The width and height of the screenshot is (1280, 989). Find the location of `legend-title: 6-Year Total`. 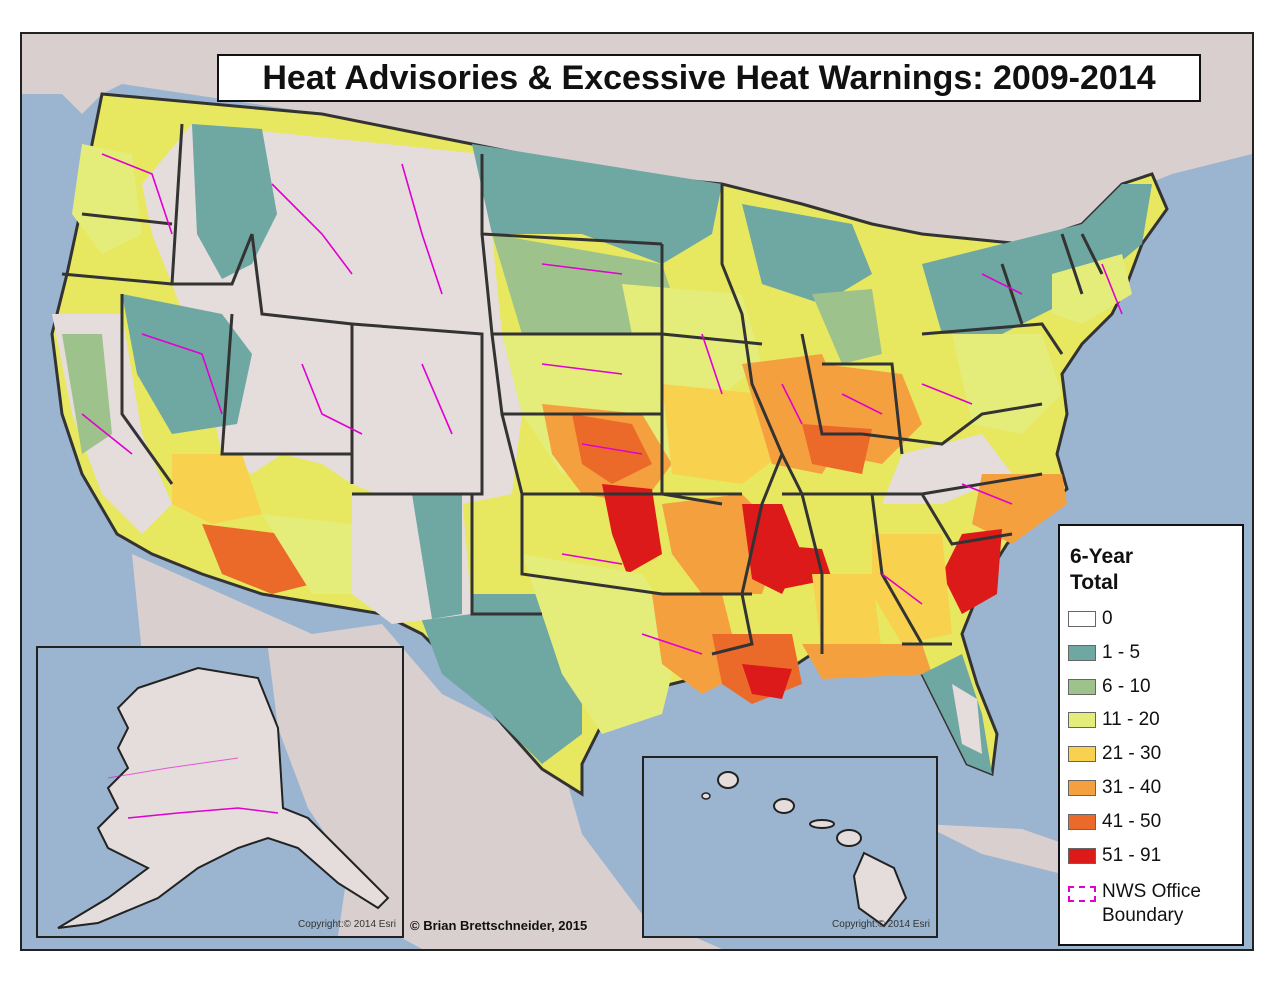

legend-title: 6-Year Total is located at coordinates (1150, 570).